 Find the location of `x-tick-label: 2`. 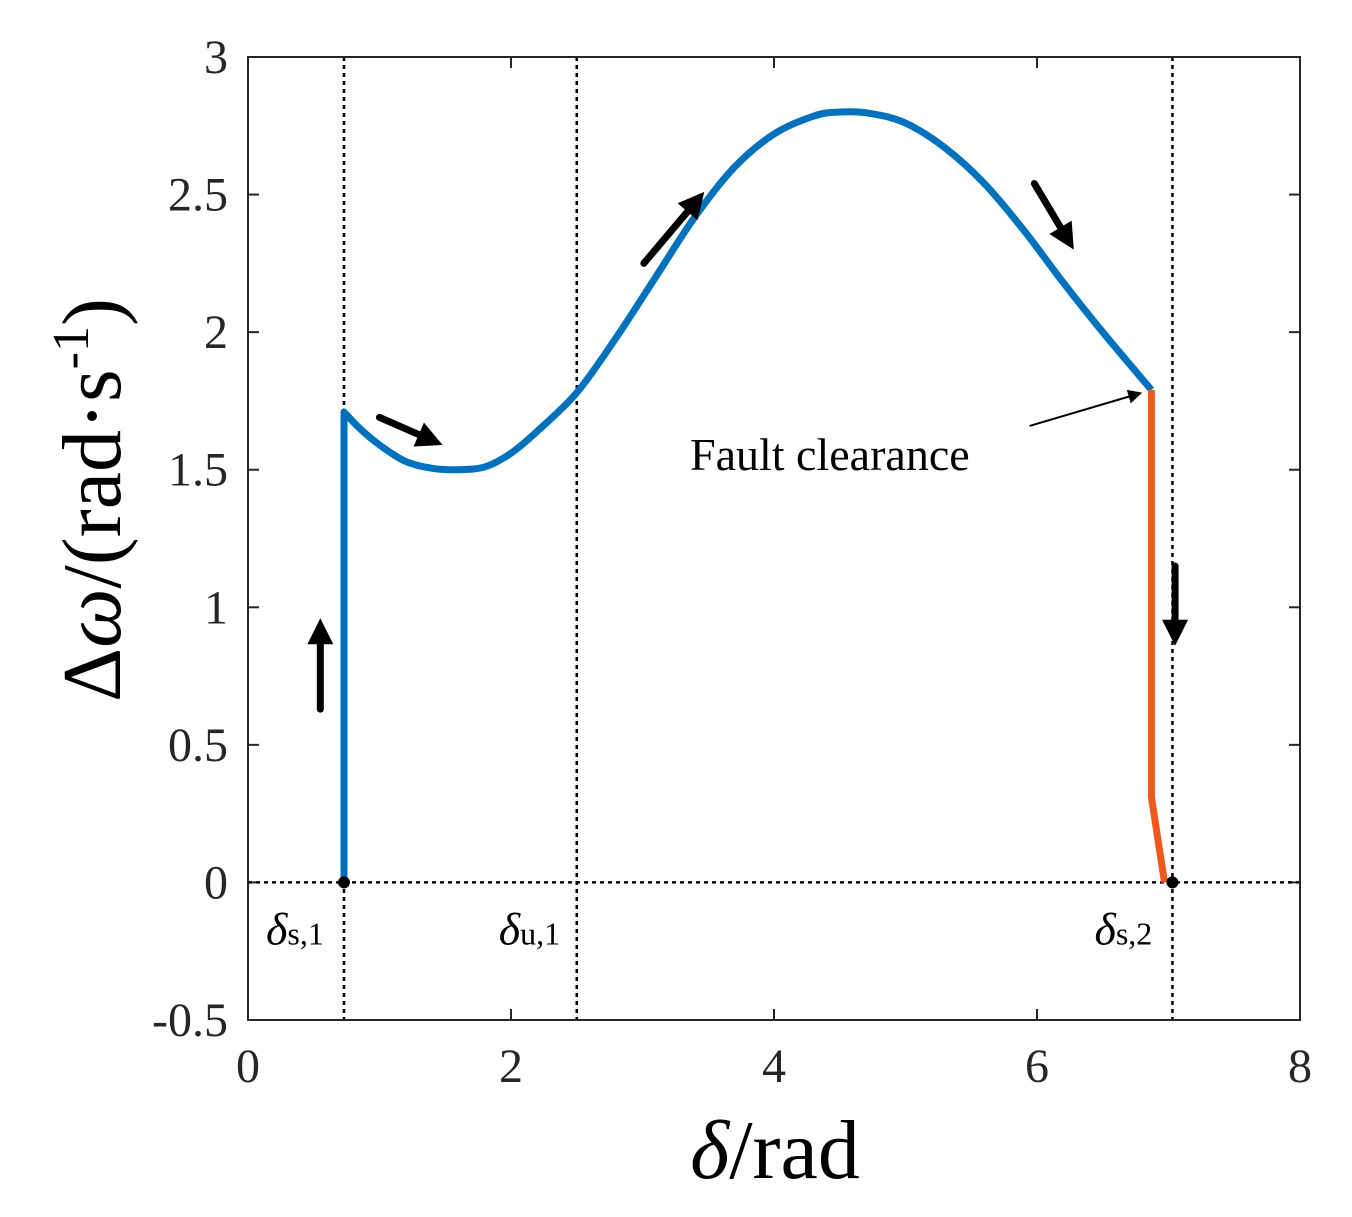

x-tick-label: 2 is located at coordinates (511, 1066).